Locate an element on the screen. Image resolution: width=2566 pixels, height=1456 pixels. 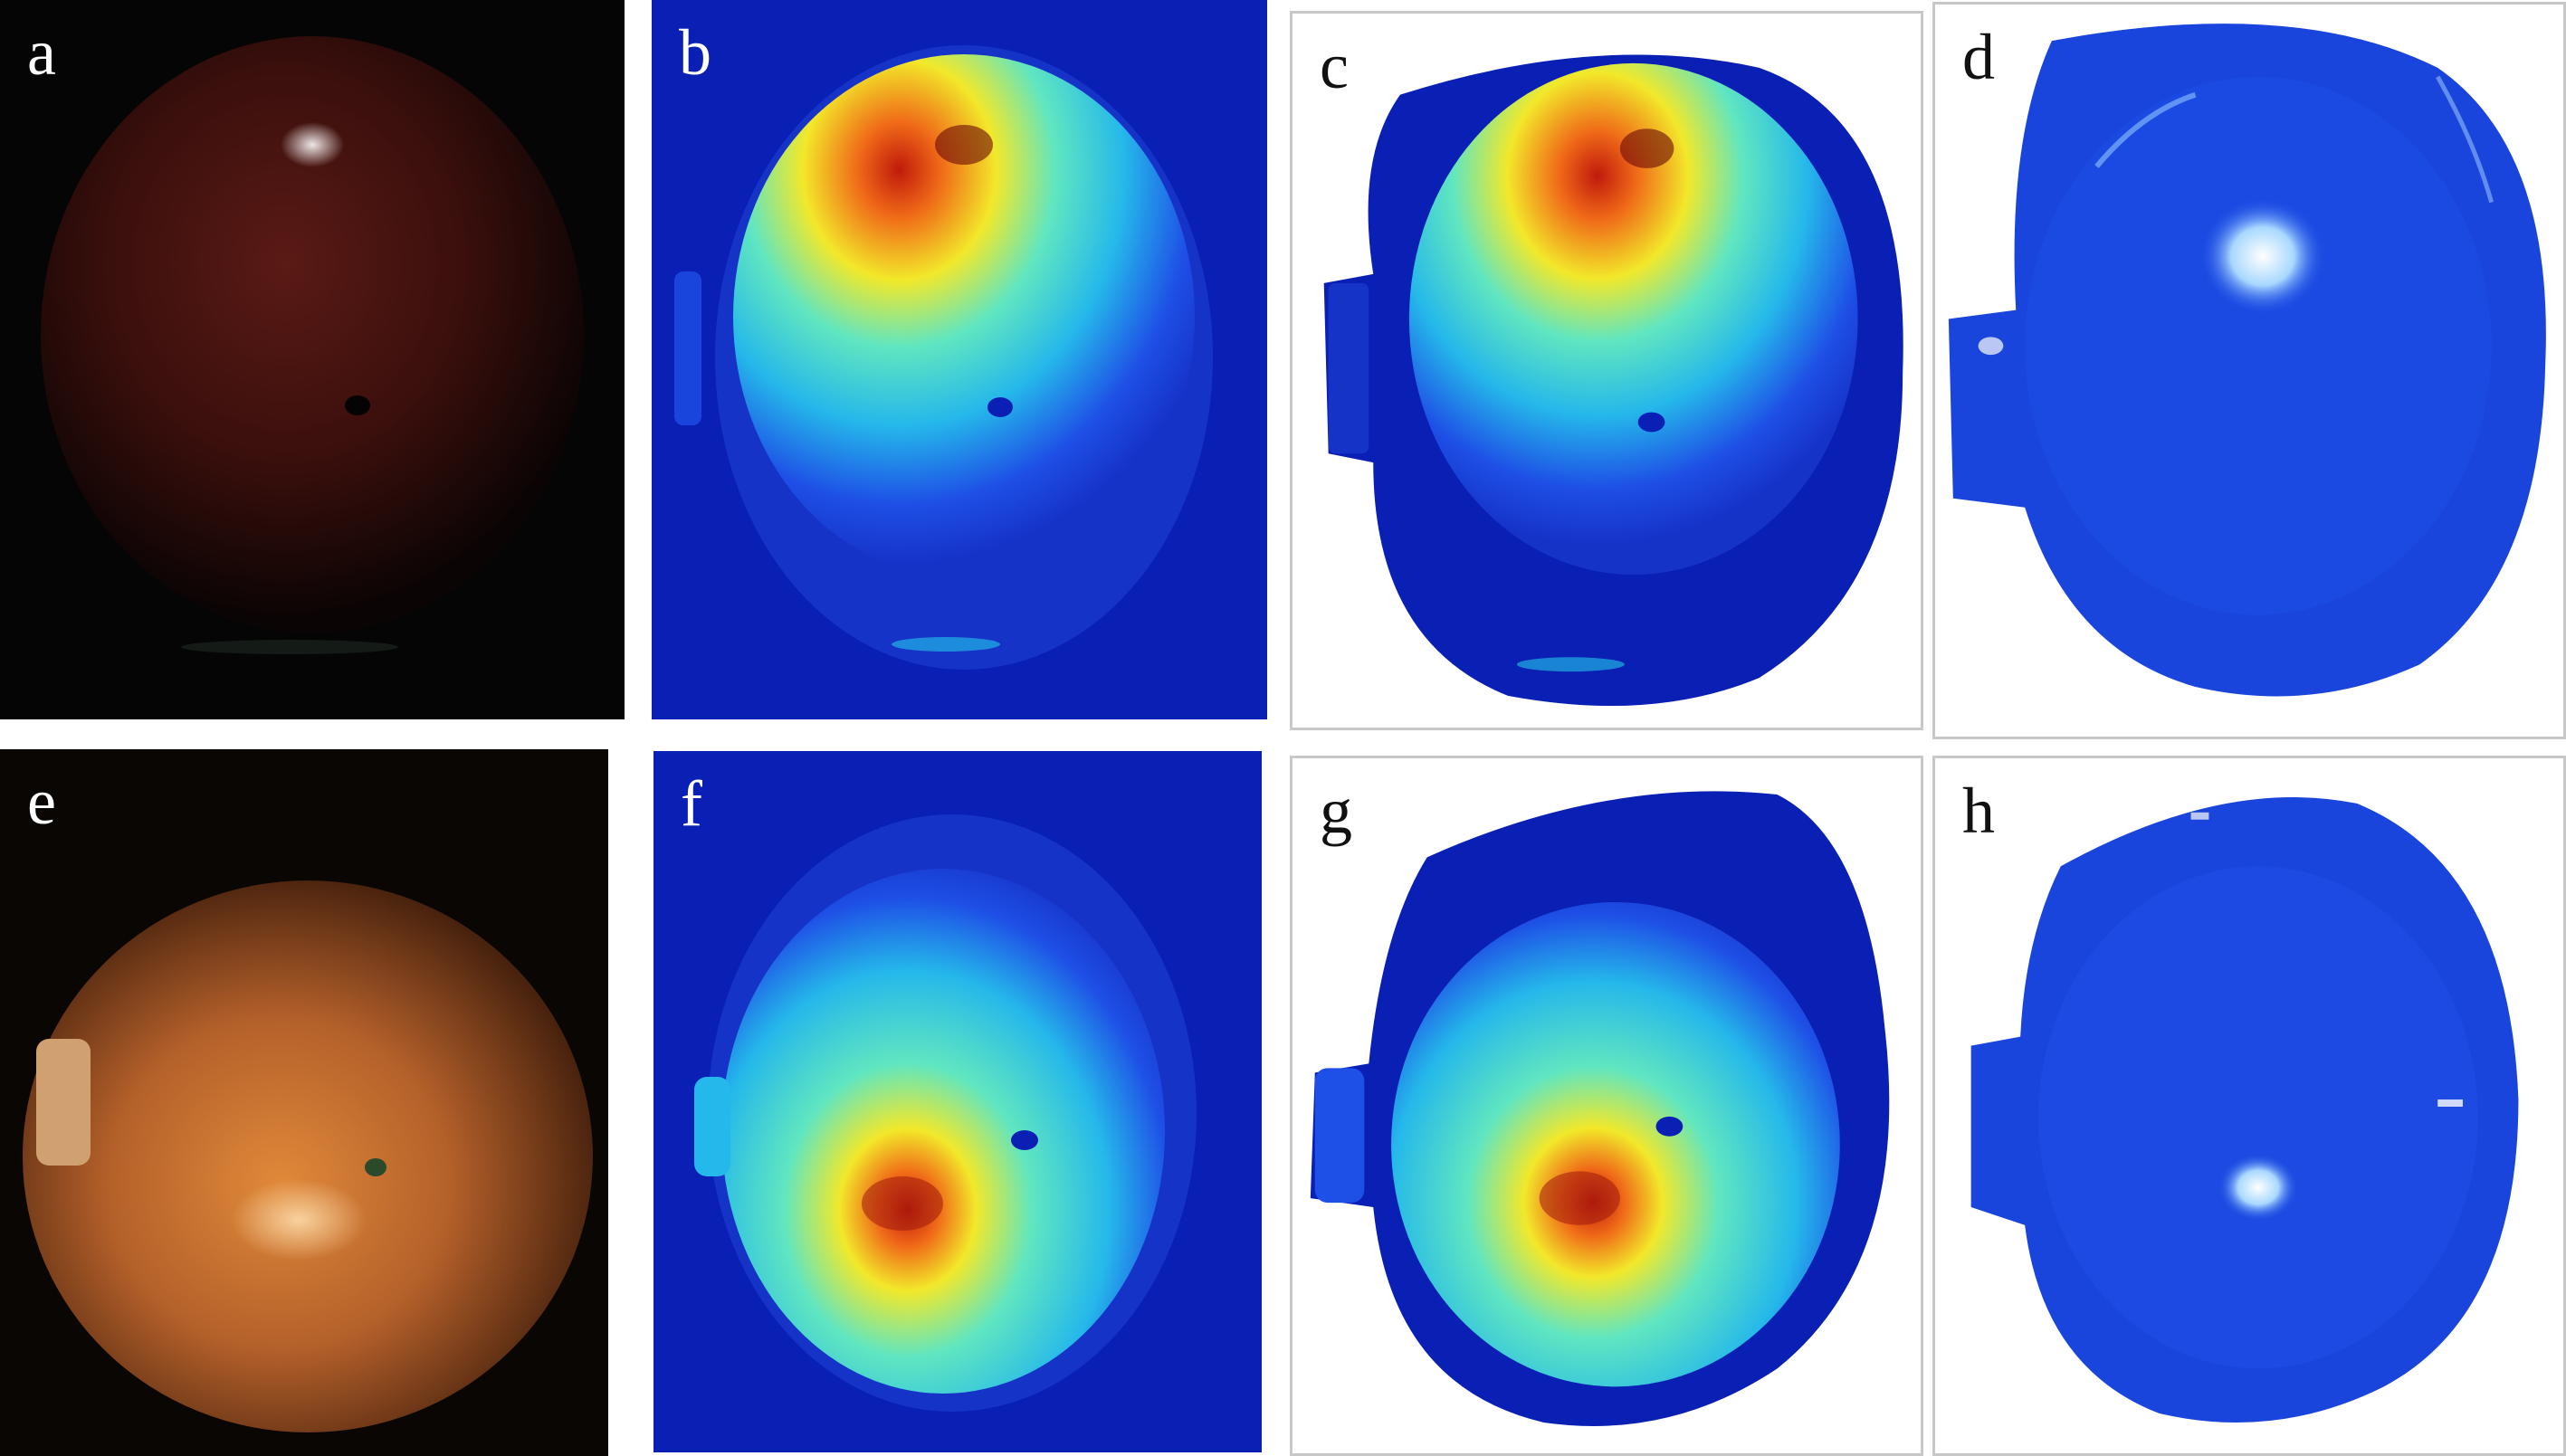
panel-d: d is located at coordinates (2249, 371).